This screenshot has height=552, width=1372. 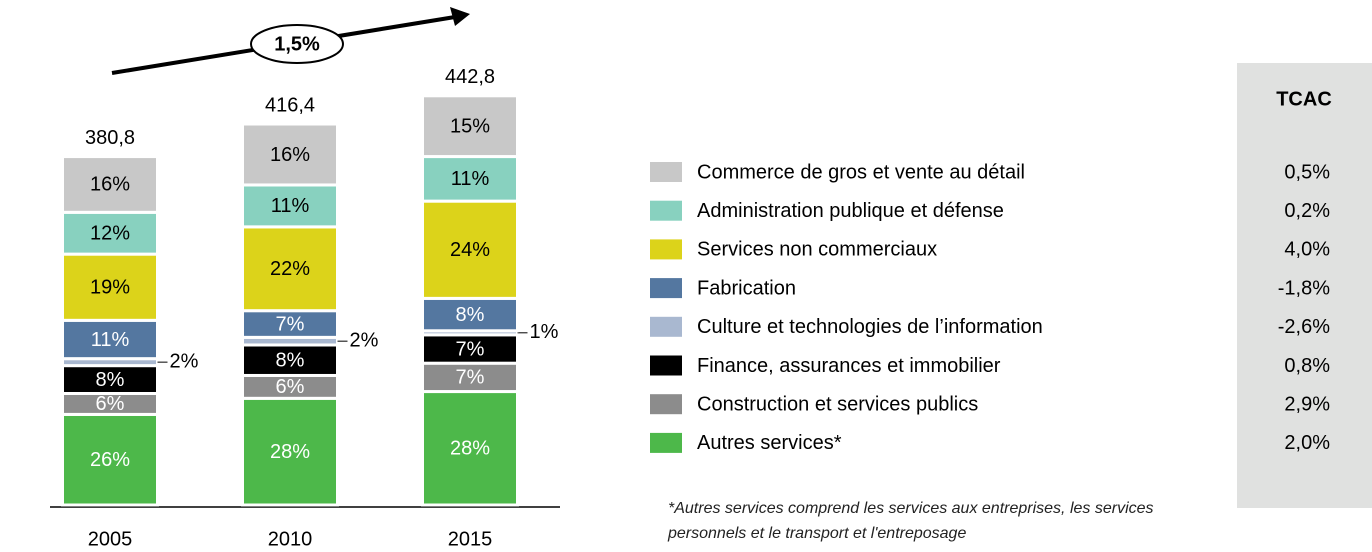 What do you see at coordinates (1304, 99) in the screenshot?
I see `tcac-header: TCAC` at bounding box center [1304, 99].